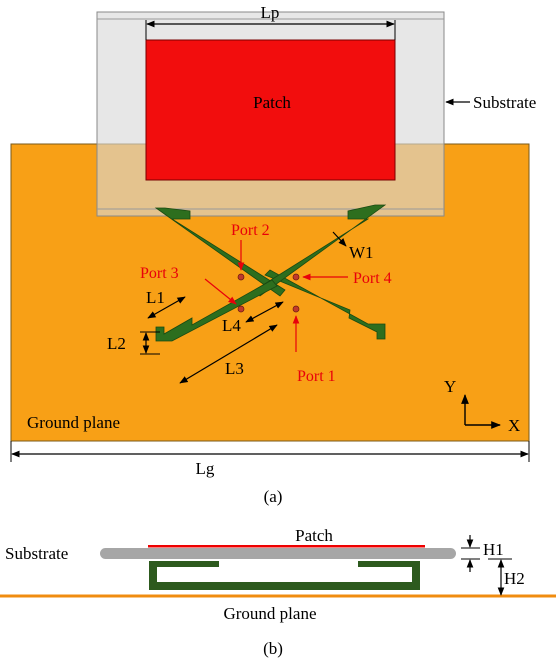  What do you see at coordinates (116, 343) in the screenshot?
I see `l2-label: L2` at bounding box center [116, 343].